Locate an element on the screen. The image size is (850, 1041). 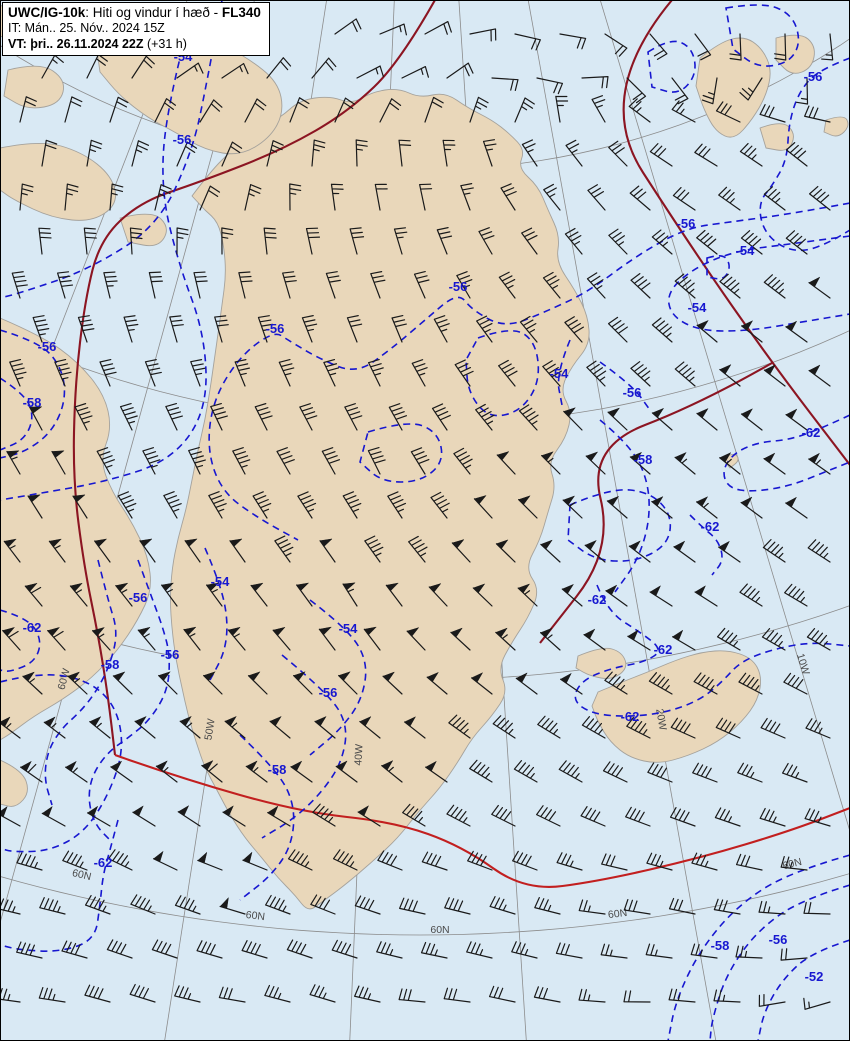
isotherm--62 is located at coordinates (786, 453).